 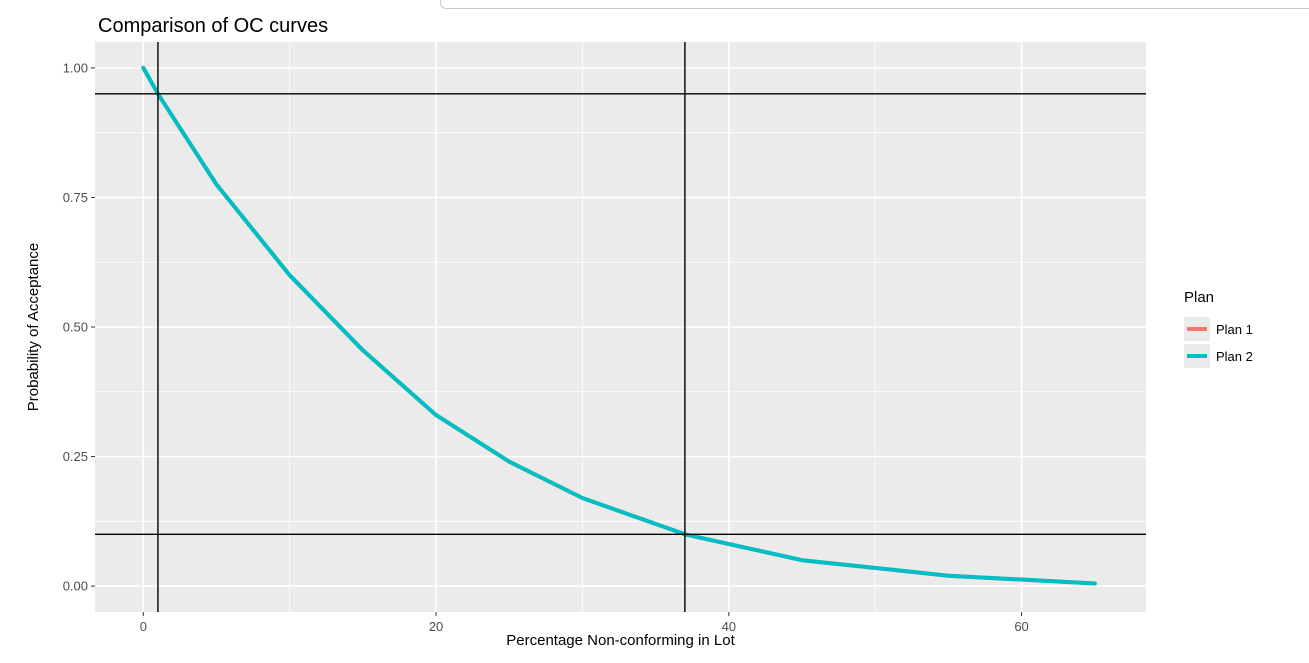 I want to click on legend-title: Plan, so click(x=1199, y=297).